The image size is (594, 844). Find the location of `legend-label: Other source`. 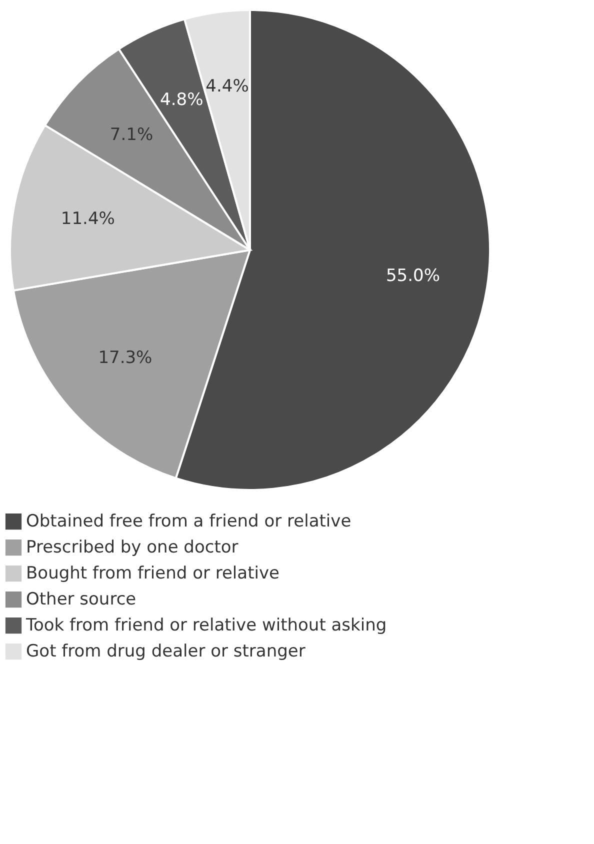

legend-label: Other source is located at coordinates (81, 600).